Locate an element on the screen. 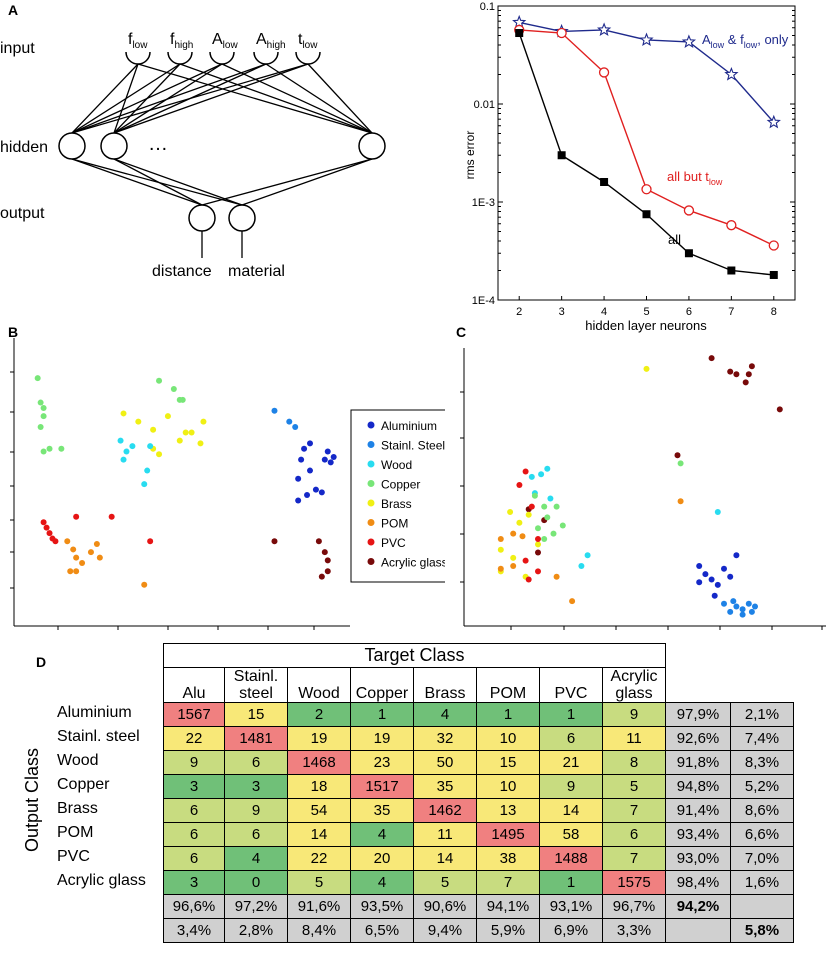 The height and width of the screenshot is (964, 831). matrix-cell: 21 is located at coordinates (571, 762).